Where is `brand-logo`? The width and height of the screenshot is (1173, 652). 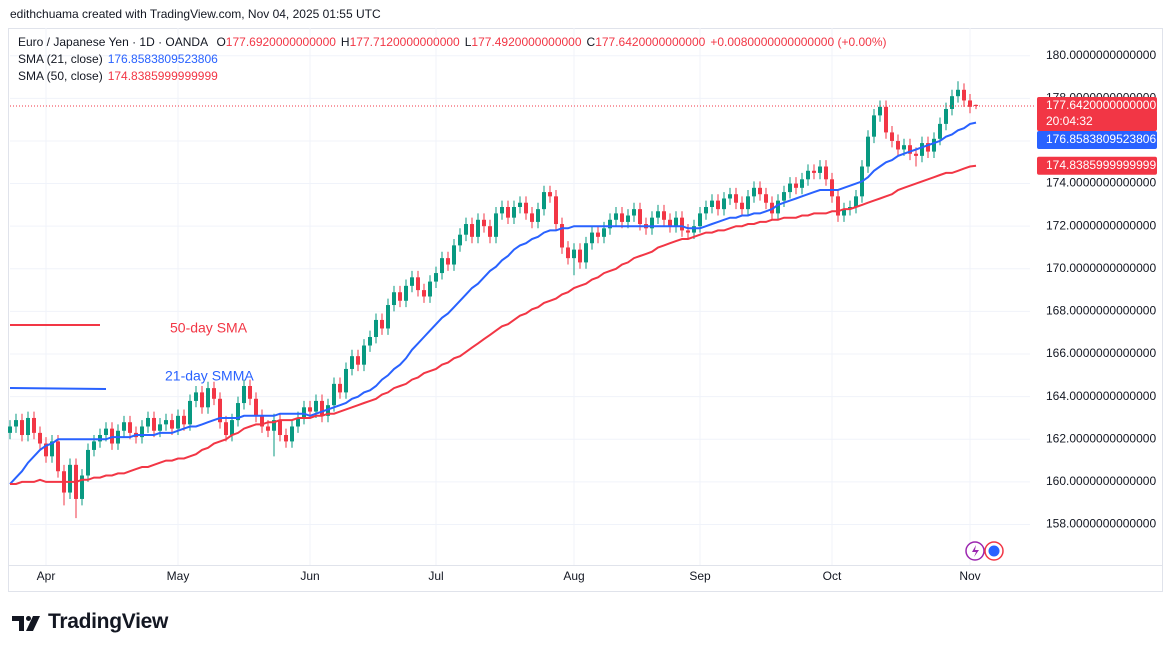 brand-logo is located at coordinates (26, 623).